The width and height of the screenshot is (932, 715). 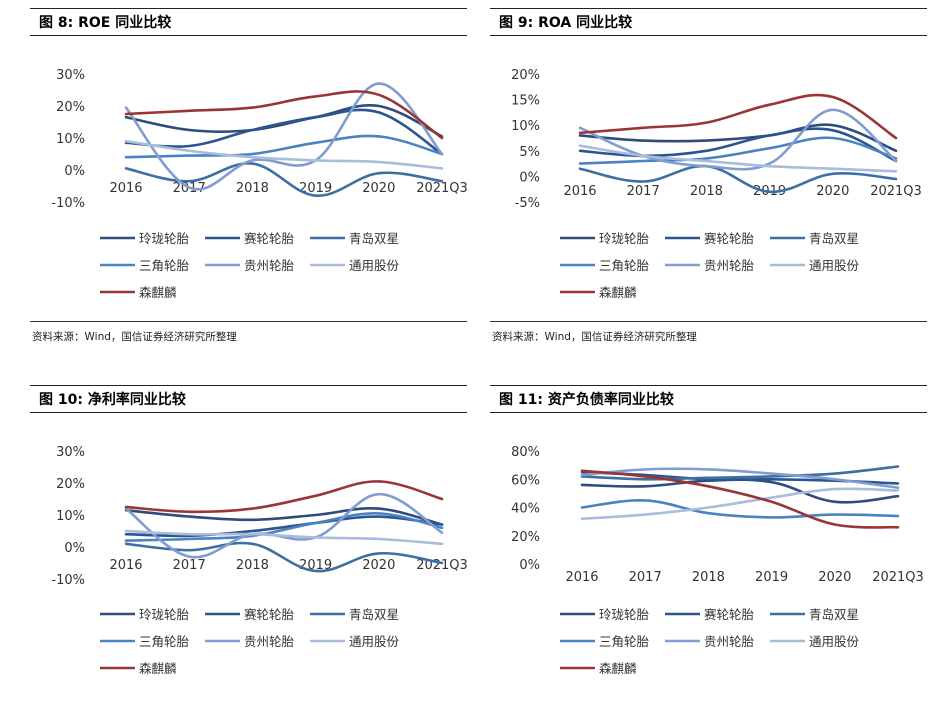 I want to click on chart-title: 图 8: ROE 同业比较, so click(x=248, y=22).